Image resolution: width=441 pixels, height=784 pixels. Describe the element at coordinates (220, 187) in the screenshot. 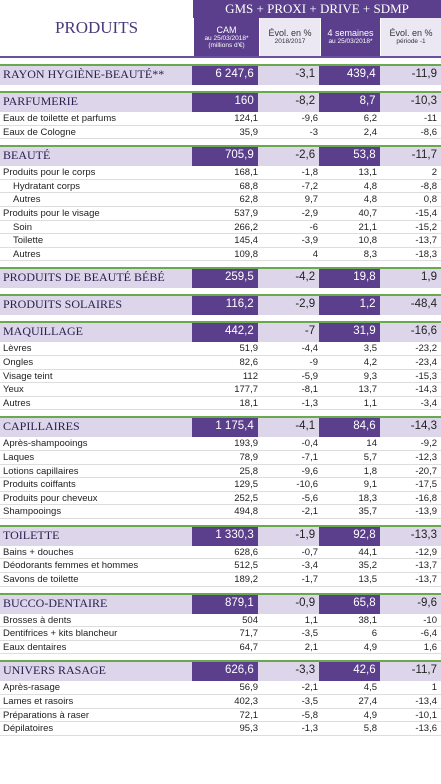

I see `table-row: Hydratant corps 68,8 -7,2 4,8 -8,8` at that location.